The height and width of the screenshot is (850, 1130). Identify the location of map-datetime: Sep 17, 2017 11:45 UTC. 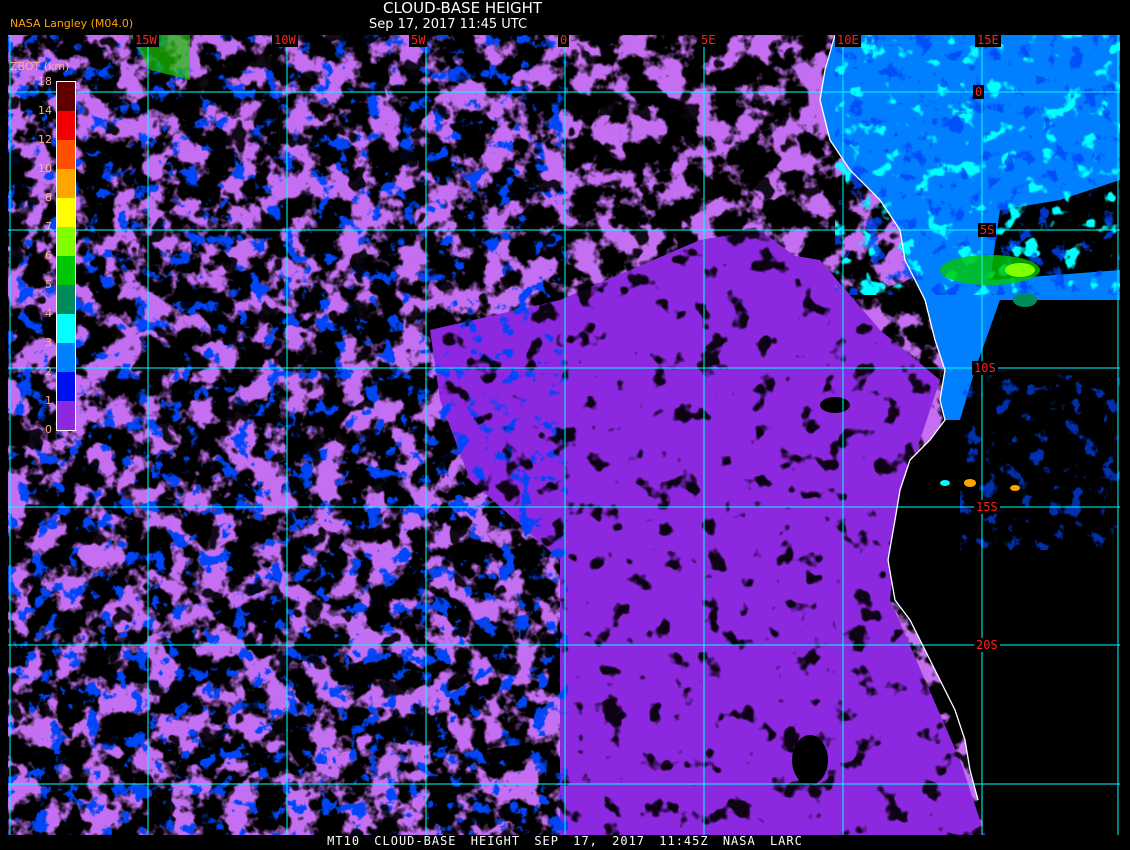
(448, 24).